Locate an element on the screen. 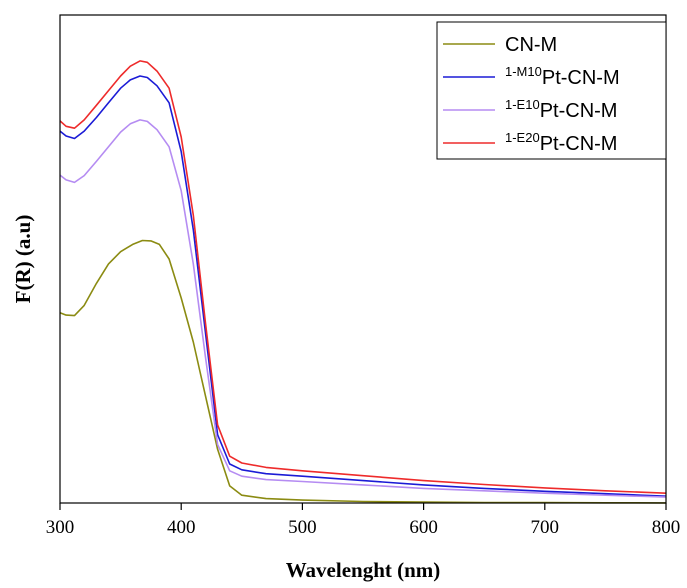 The image size is (687, 588). ticks-layer: 300 400 500 600 700 800 is located at coordinates (363, 520).